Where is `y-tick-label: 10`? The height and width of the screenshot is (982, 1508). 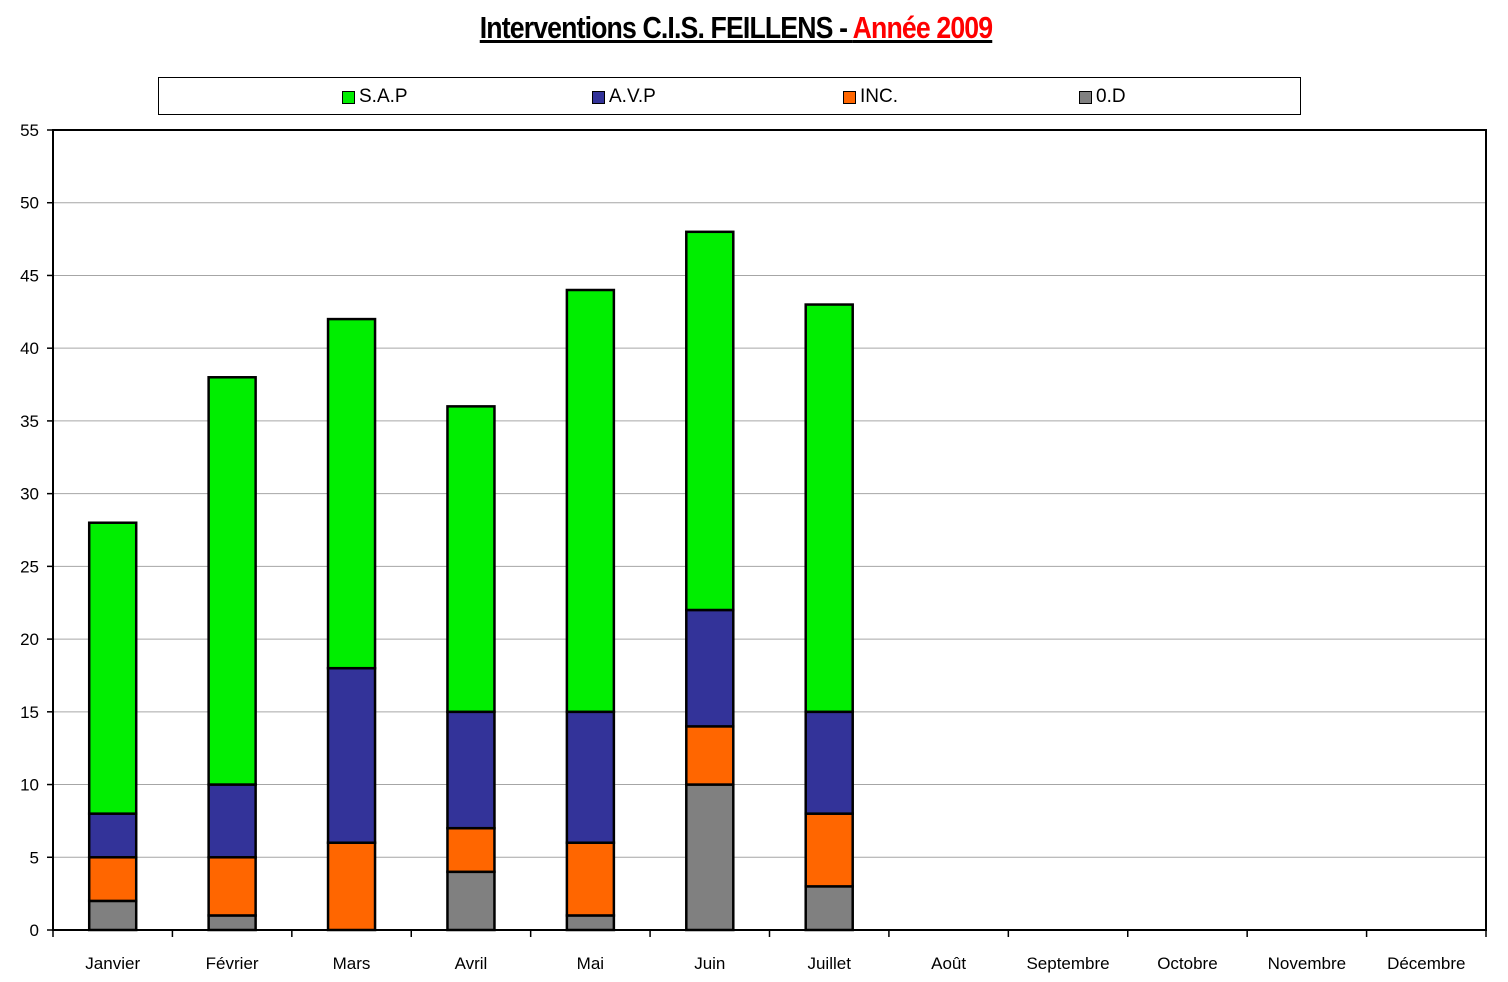
y-tick-label: 10 is located at coordinates (29, 785).